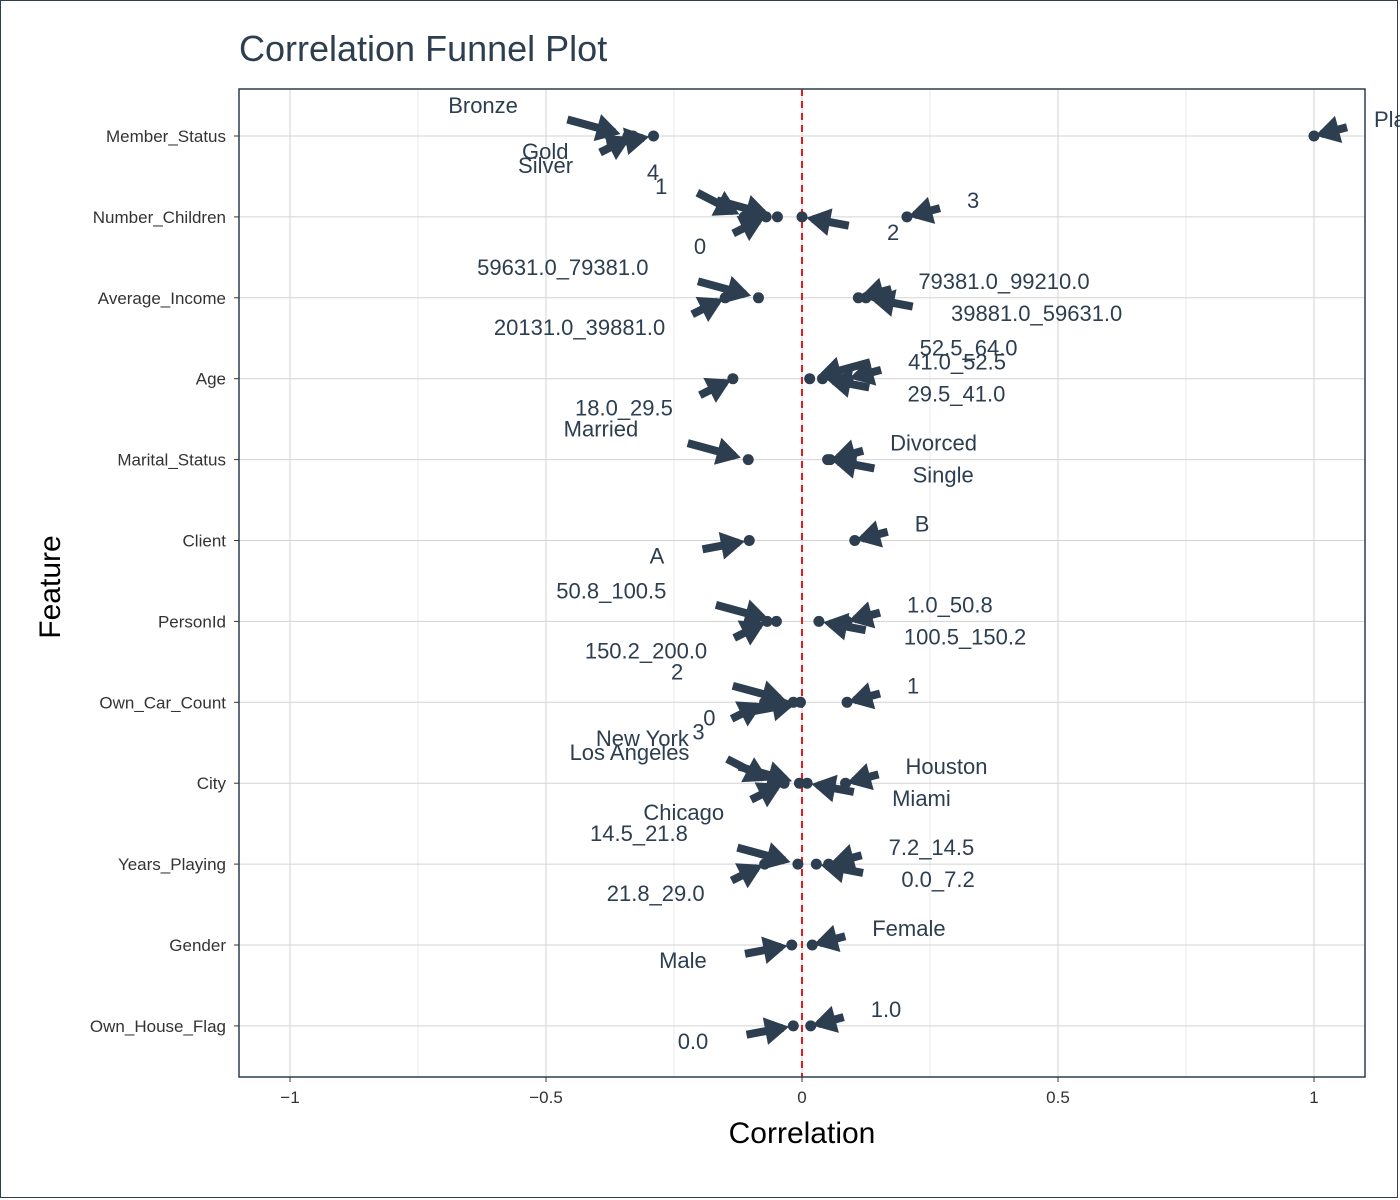 The height and width of the screenshot is (1200, 1400). I want to click on point-label: 0.0_7.2, so click(937, 879).